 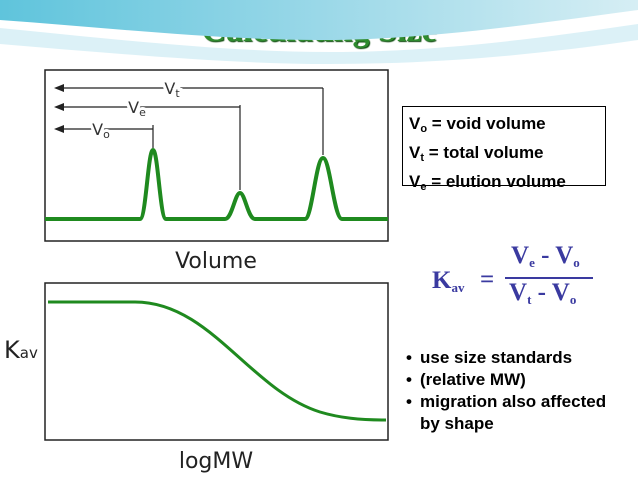 I want to click on vo-label: V, so click(x=97, y=129).